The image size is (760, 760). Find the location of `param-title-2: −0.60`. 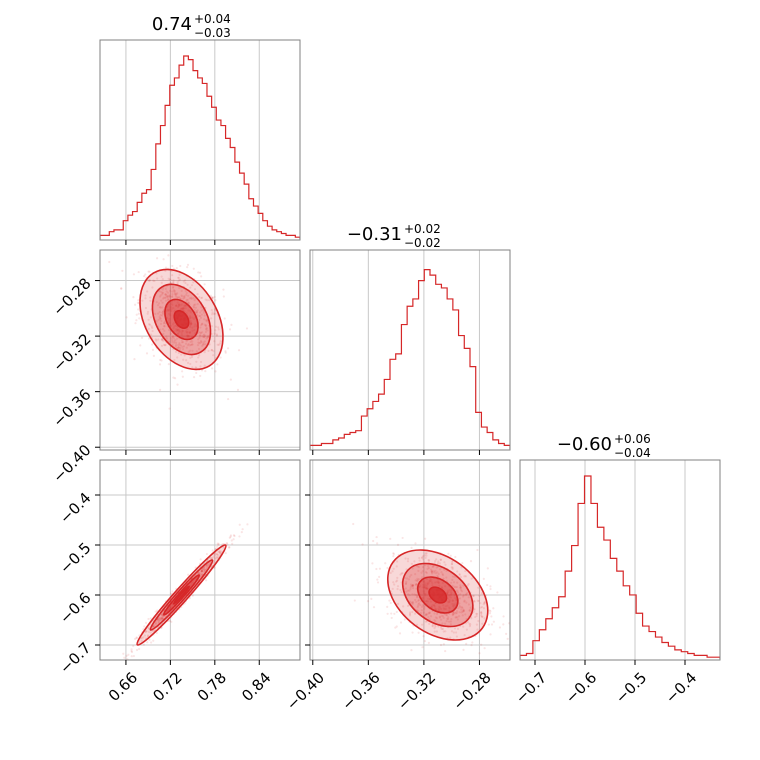

param-title-2: −0.60 is located at coordinates (584, 444).